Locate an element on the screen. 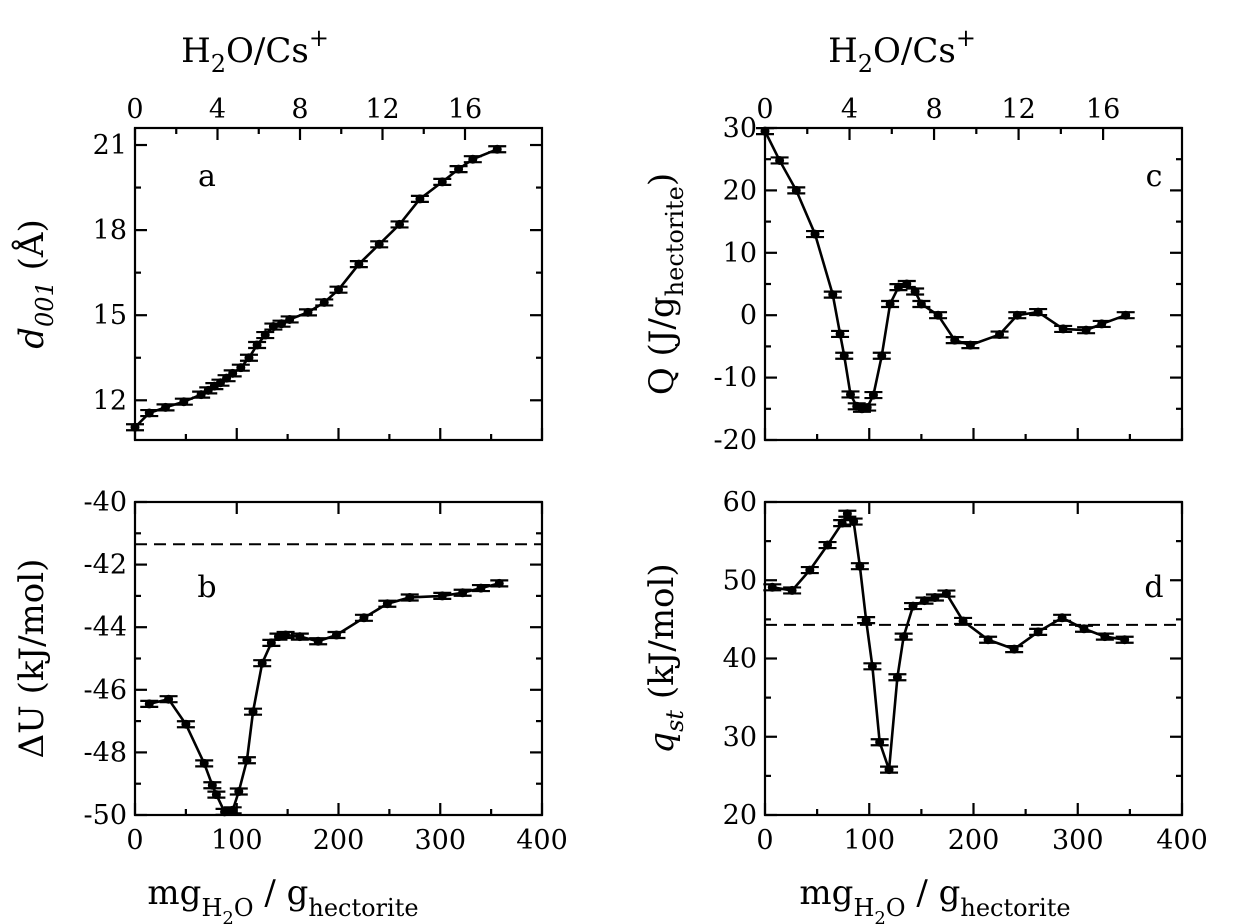 The image size is (1244, 924). plot-frame-a is located at coordinates (338, 284).